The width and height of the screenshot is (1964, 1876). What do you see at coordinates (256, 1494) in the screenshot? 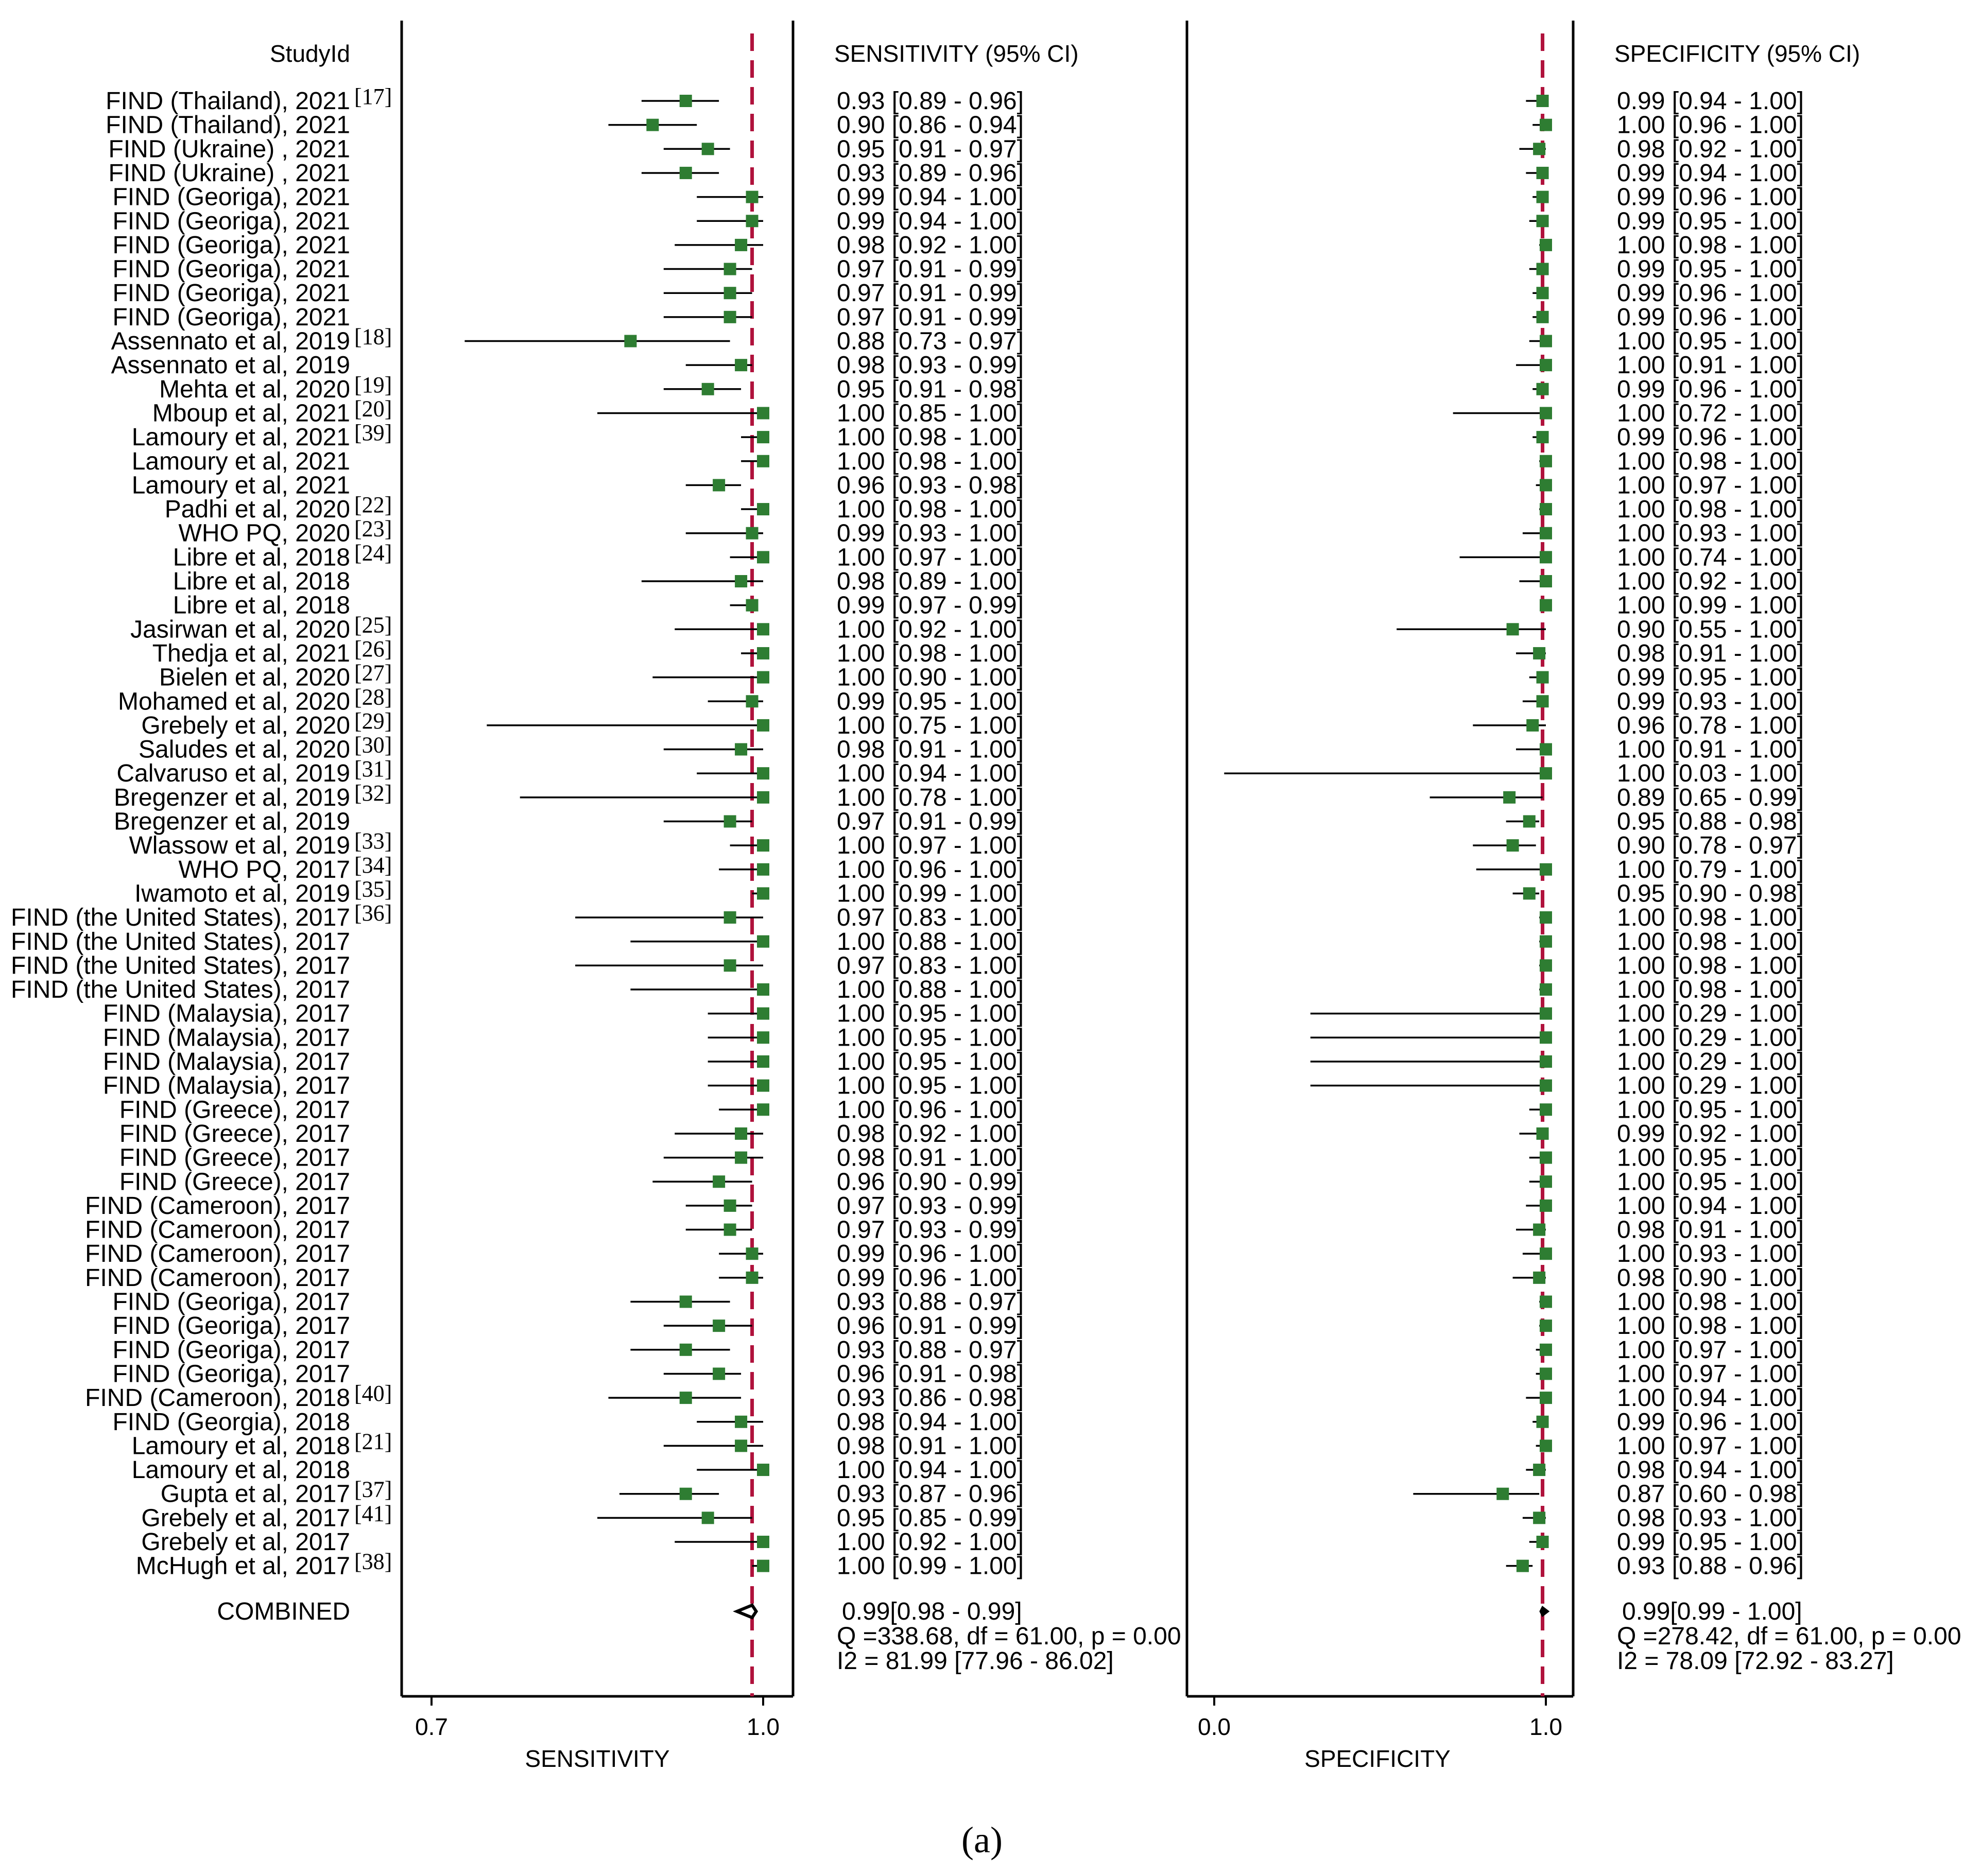
I see `study-label: Gupta et al, 2017` at bounding box center [256, 1494].